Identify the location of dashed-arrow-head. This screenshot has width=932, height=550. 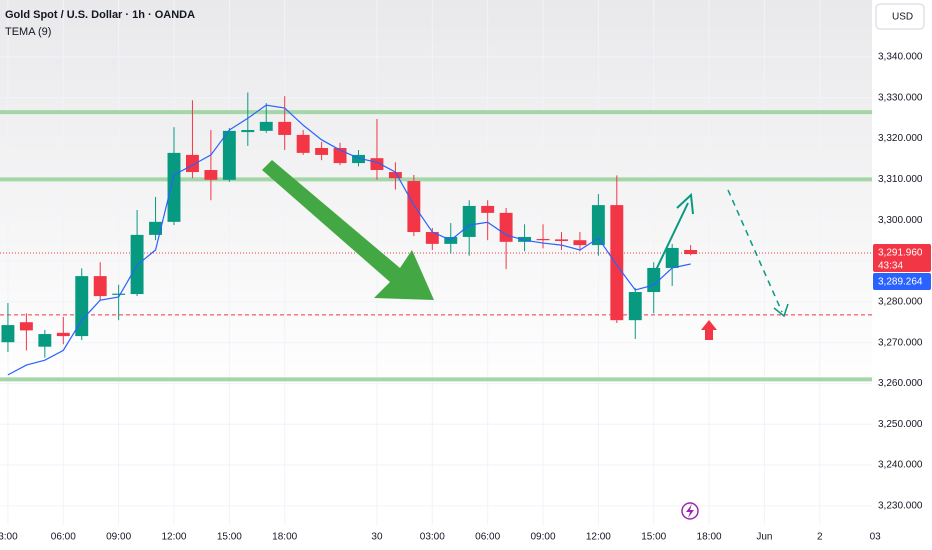
(781, 310).